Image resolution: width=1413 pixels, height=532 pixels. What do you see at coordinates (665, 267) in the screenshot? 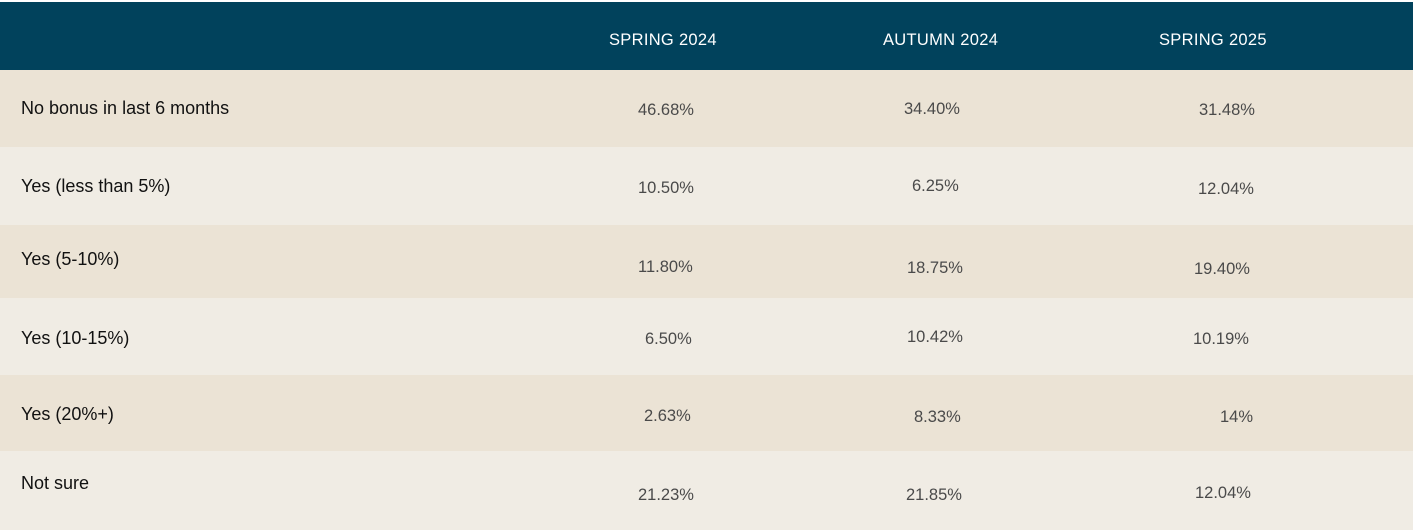
I see `cell-value-spring-2024: 11.80%` at bounding box center [665, 267].